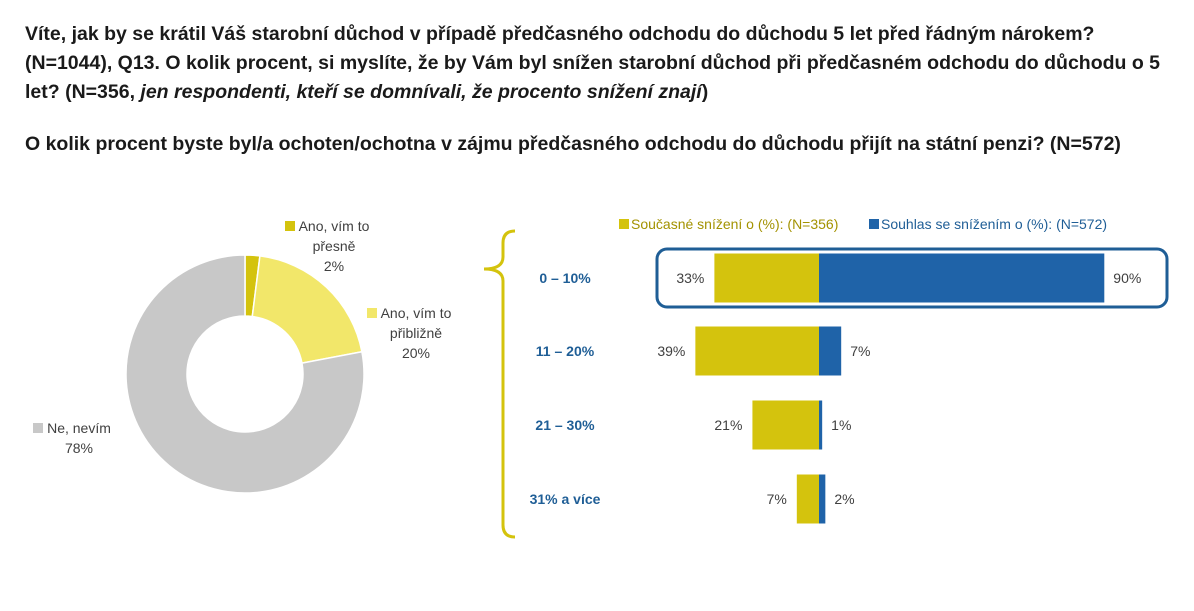  I want to click on value-label-yellow-1: 33%, so click(690, 278).